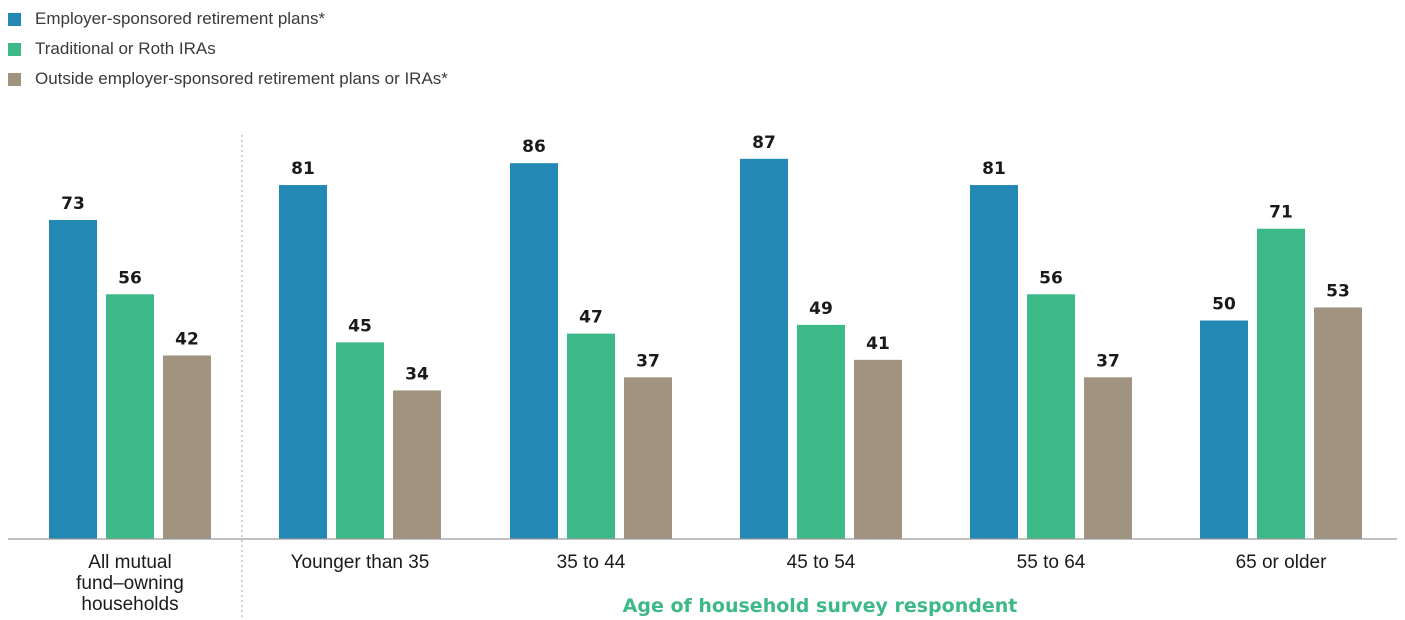  I want to click on category-label-35-to-44: 35 to 44, so click(591, 562).